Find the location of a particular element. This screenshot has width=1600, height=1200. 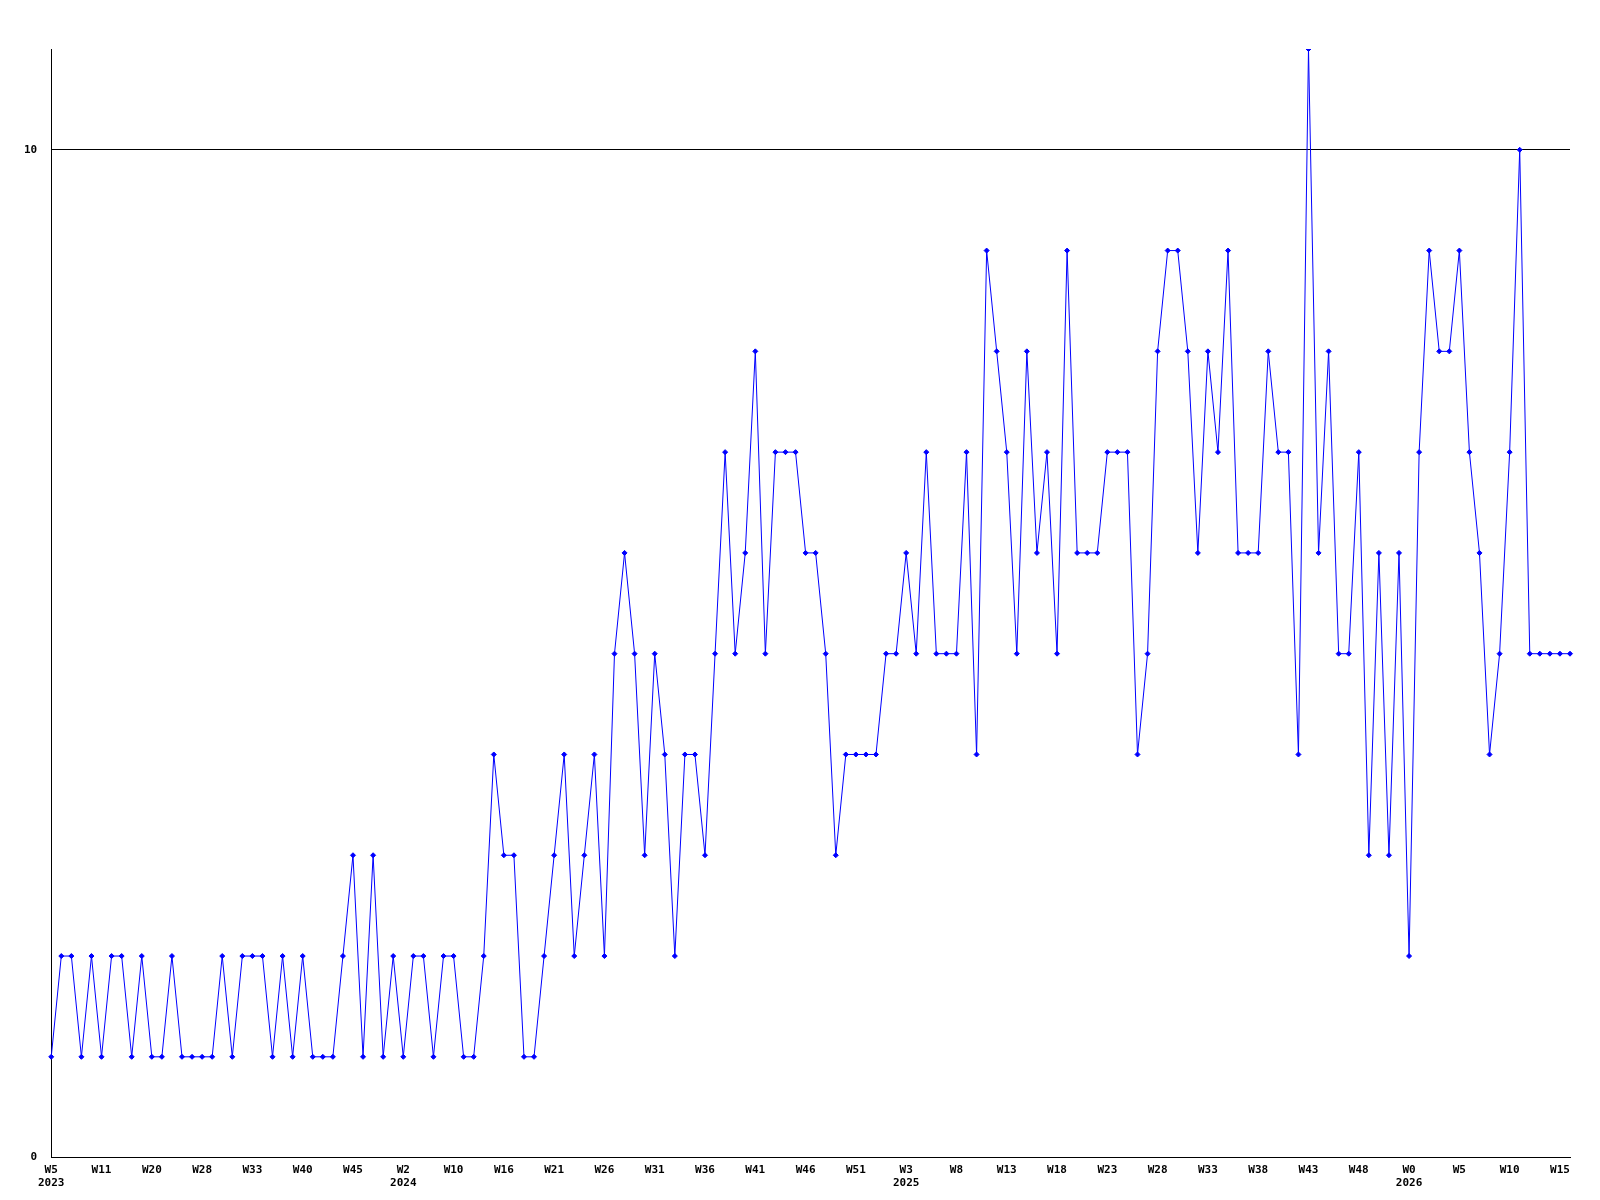

x-tick-label: W46 is located at coordinates (805, 1170).